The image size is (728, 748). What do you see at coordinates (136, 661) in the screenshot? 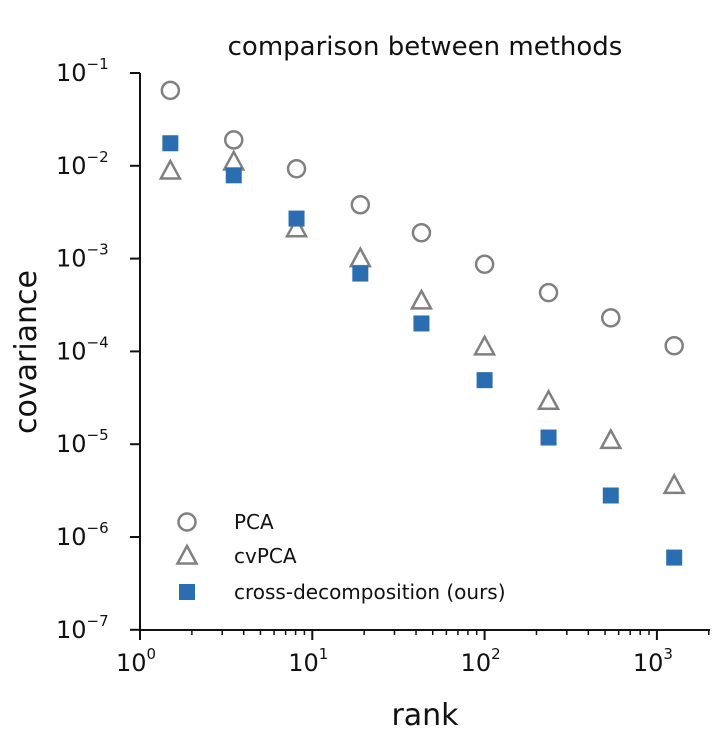
I see `x-tick-label-0: 10⁰` at bounding box center [136, 661].